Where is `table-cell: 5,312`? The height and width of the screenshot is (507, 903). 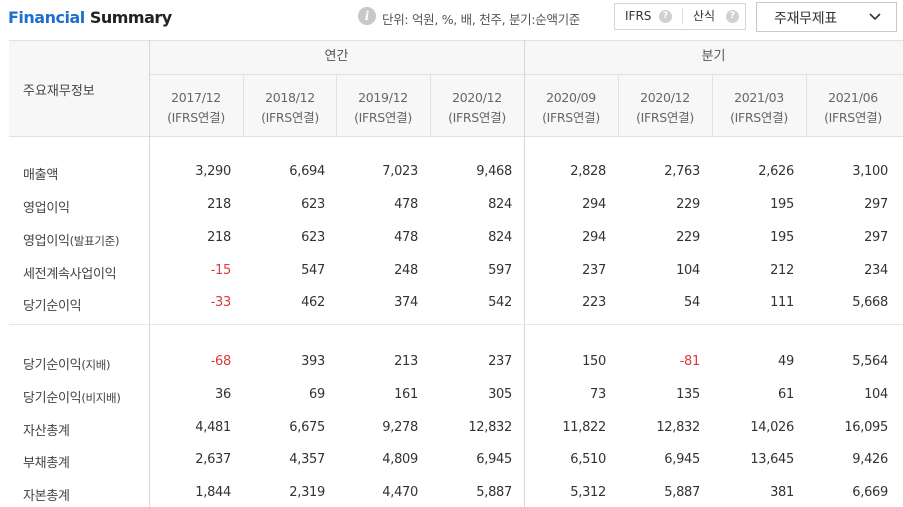 table-cell: 5,312 is located at coordinates (588, 492).